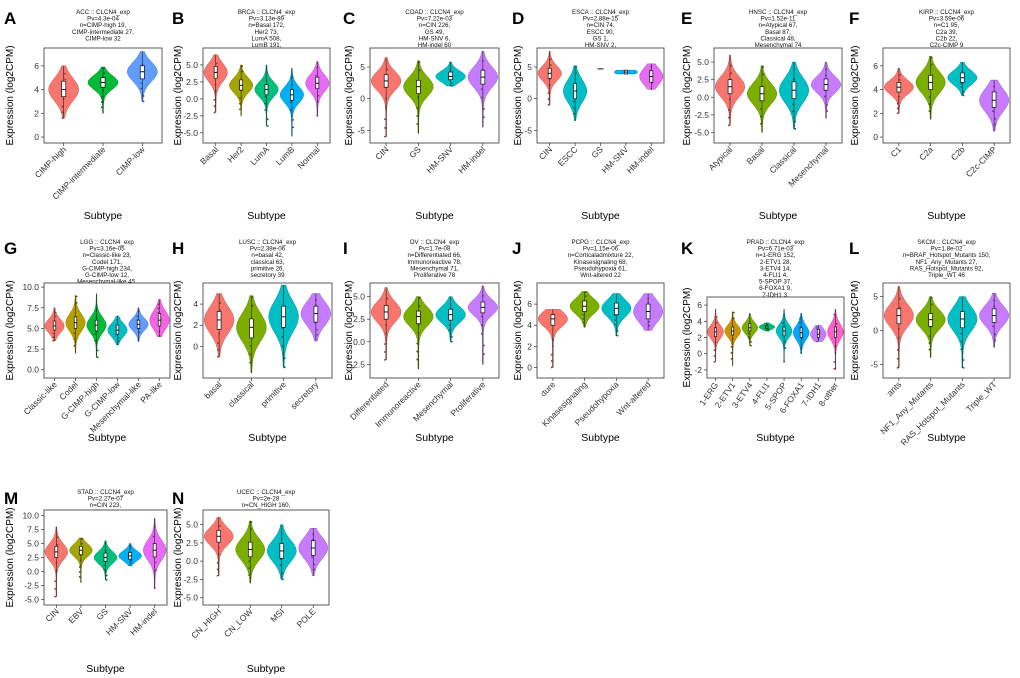 The width and height of the screenshot is (1020, 678). Describe the element at coordinates (777, 38) in the screenshot. I see `panel-title-line: Classical 48,` at that location.